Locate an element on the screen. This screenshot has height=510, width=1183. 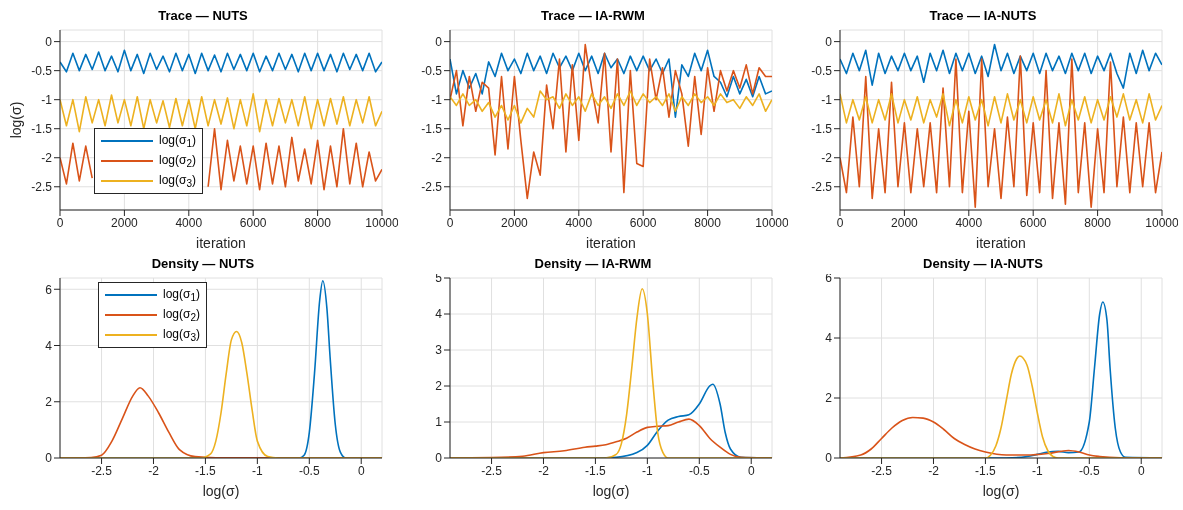
y-tick-label: 5 is located at coordinates (439, 278).